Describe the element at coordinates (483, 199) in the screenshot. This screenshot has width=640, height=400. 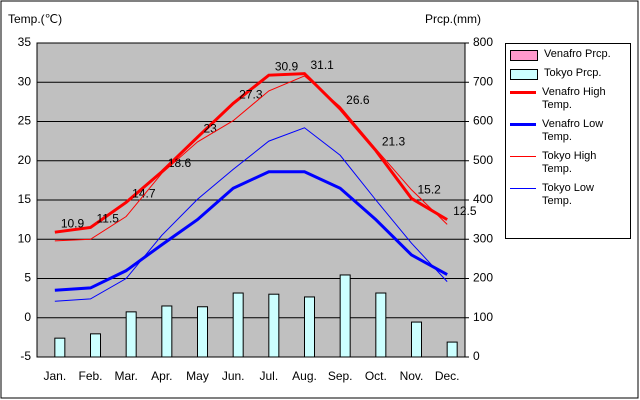
I see `y2-tick-label: 400` at that location.